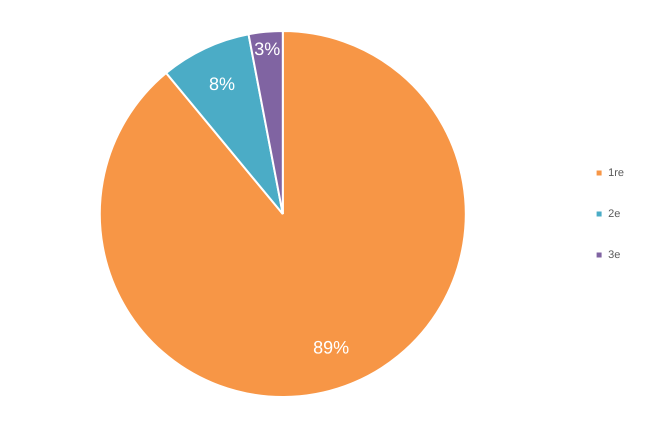 This screenshot has height=430, width=664. What do you see at coordinates (331, 347) in the screenshot?
I see `data-label: 89%` at bounding box center [331, 347].